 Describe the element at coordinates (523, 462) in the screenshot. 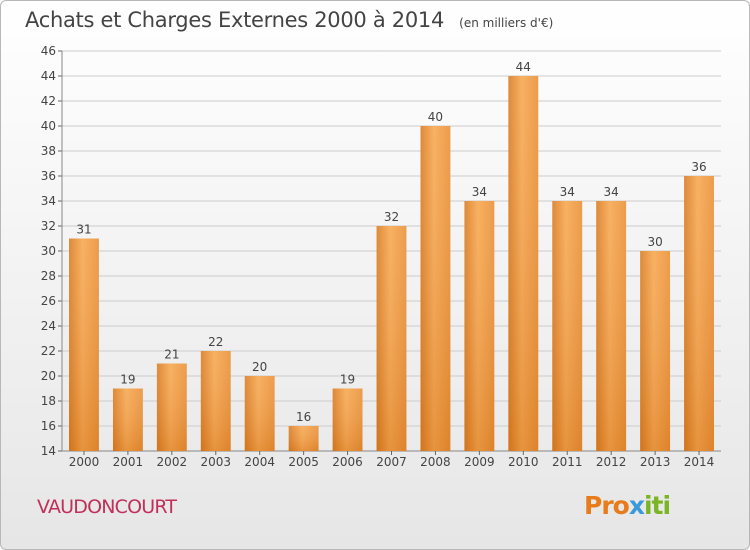

I see `x-tick-label: 2010` at that location.